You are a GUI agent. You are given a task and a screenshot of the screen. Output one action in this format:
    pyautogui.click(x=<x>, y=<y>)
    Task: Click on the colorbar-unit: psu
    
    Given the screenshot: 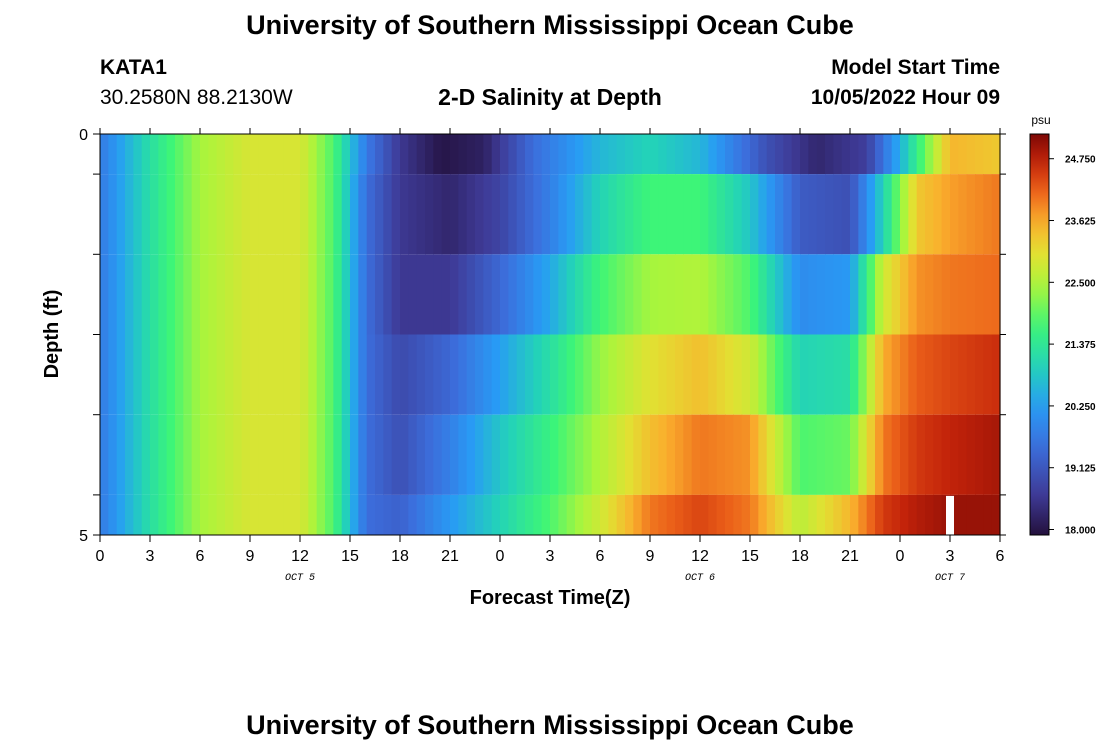 What is the action you would take?
    pyautogui.click(x=1040, y=120)
    